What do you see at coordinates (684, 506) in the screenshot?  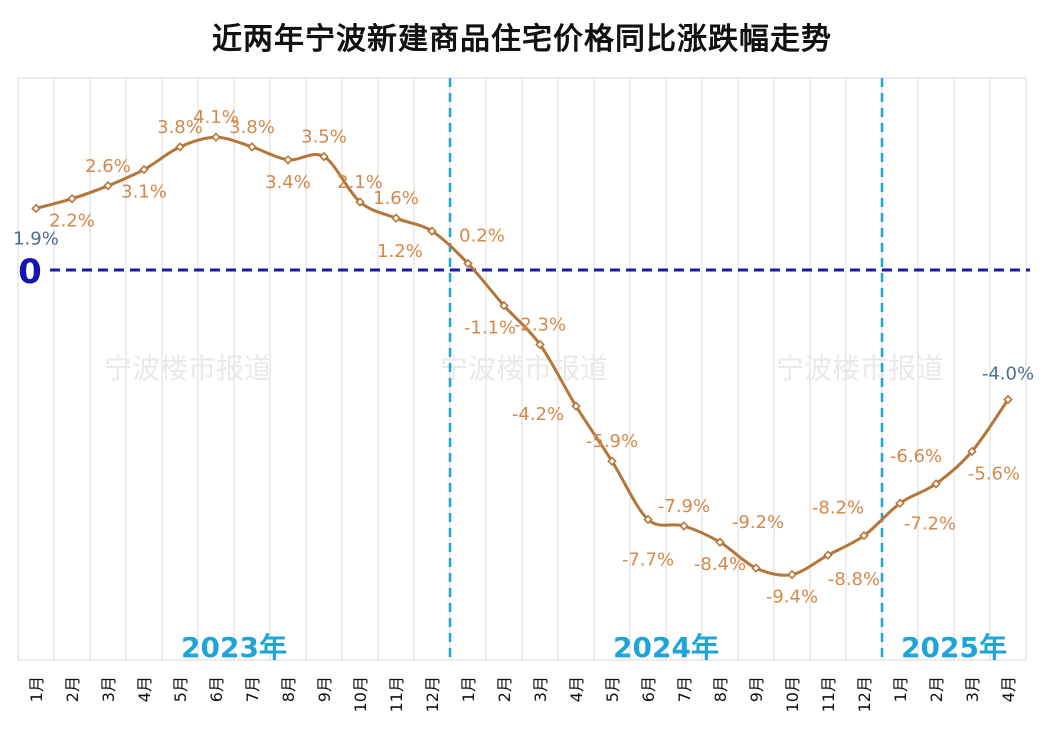 I see `data-label: -7.9%` at bounding box center [684, 506].